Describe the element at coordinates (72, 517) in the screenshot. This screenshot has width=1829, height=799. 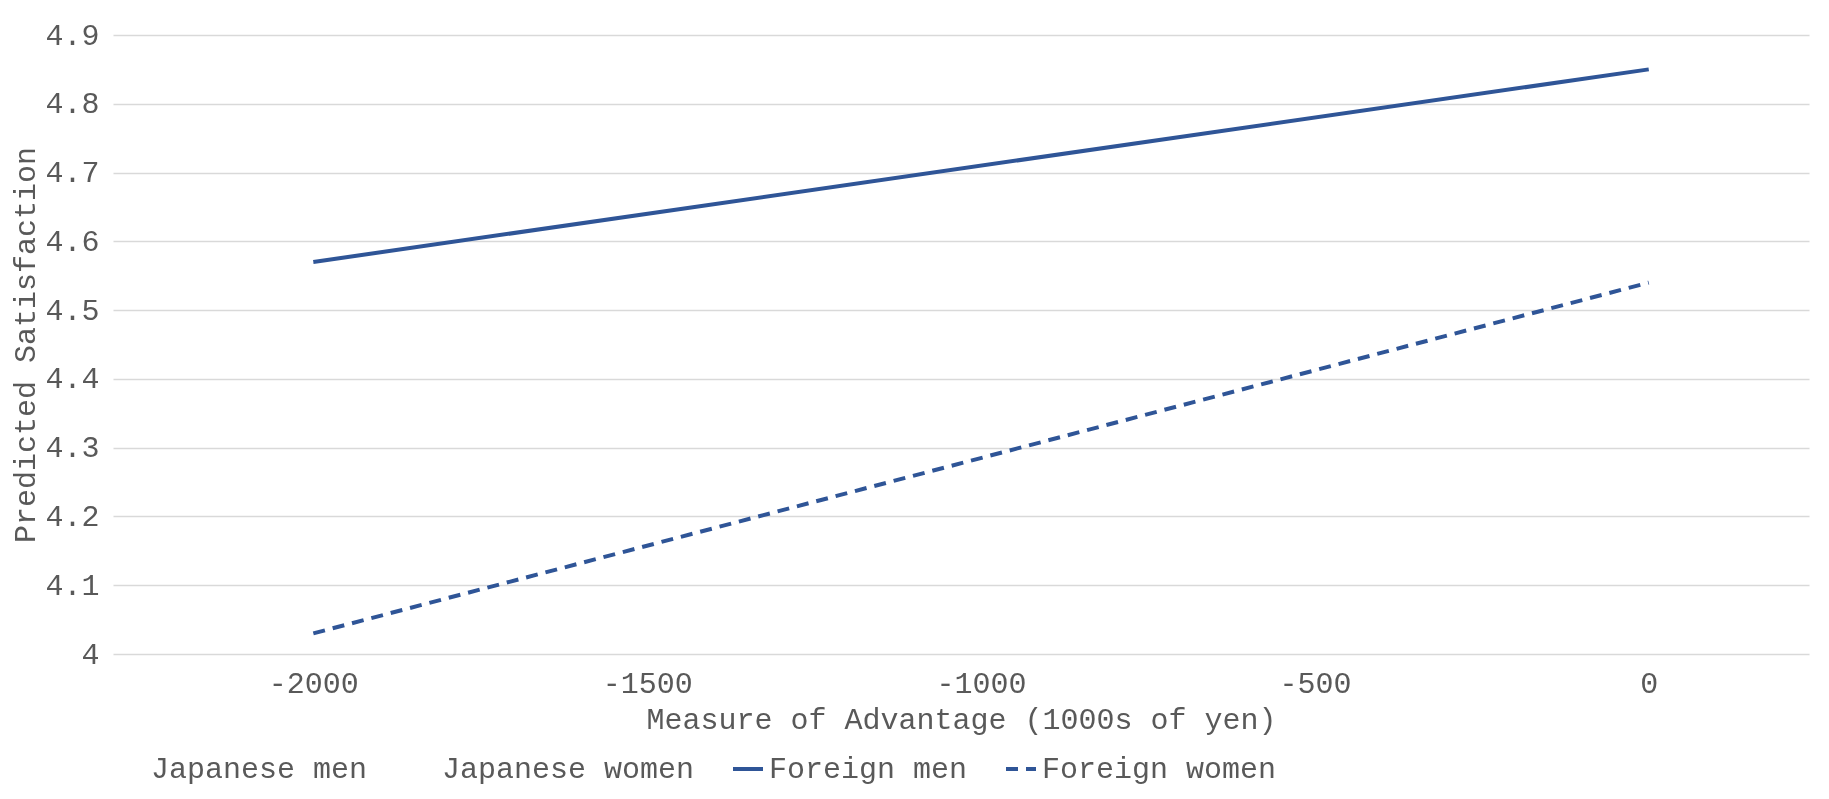
I see `y-tick-label: 4.2` at that location.